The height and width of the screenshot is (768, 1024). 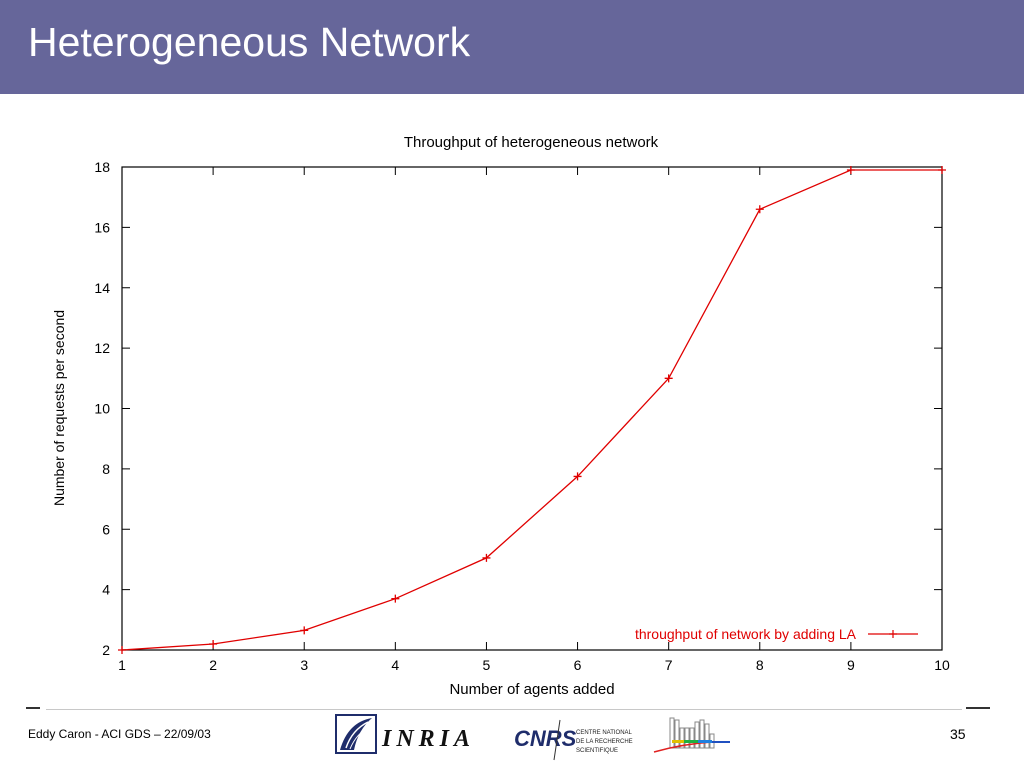 I want to click on x-tick-label: 7, so click(x=669, y=665).